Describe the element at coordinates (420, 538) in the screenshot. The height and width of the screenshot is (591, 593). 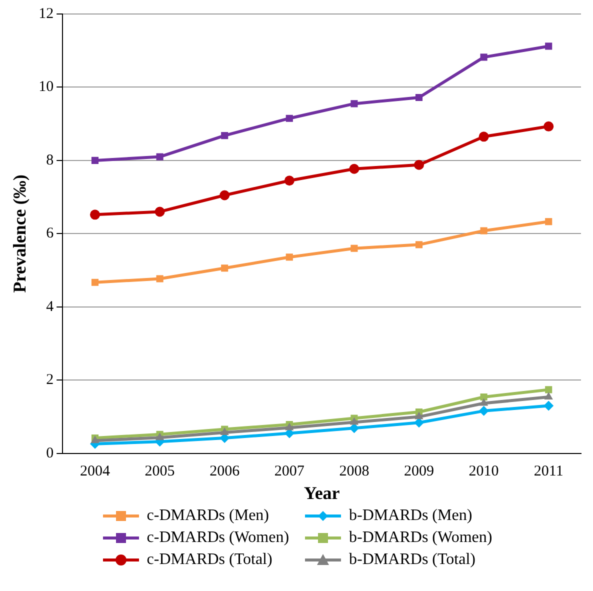
I see `legend-label: b-DMARDs (Women)` at that location.